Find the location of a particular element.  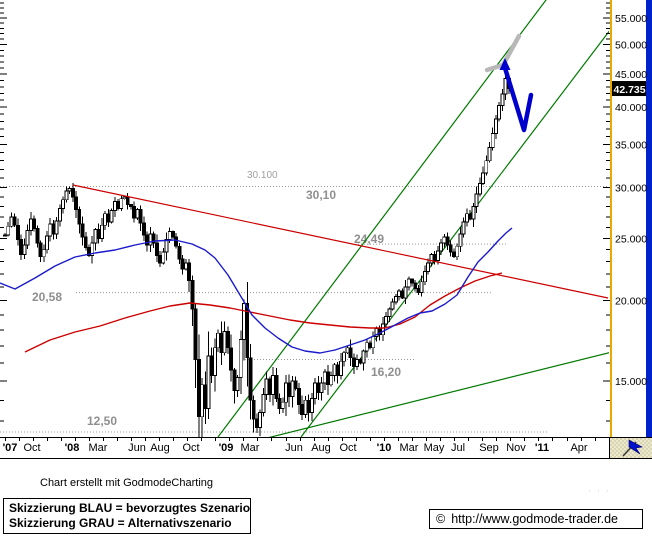

panel-right-border is located at coordinates (649, 218).